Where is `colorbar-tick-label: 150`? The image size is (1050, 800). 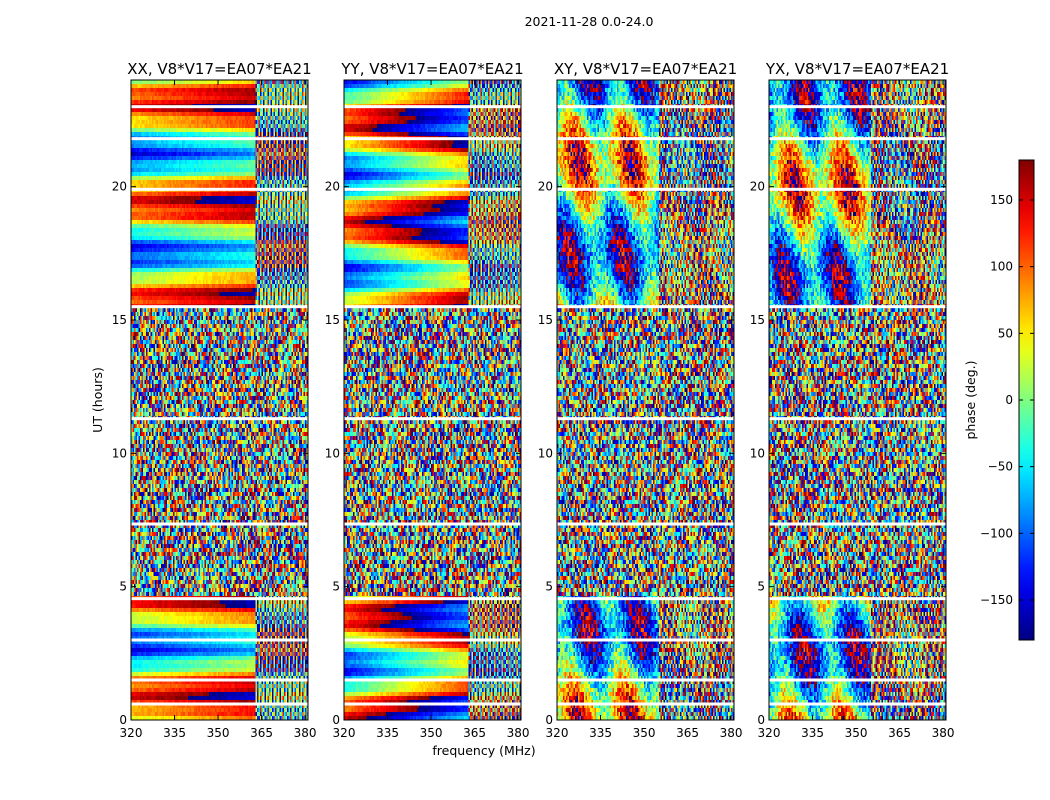 colorbar-tick-label: 150 is located at coordinates (1001, 200).